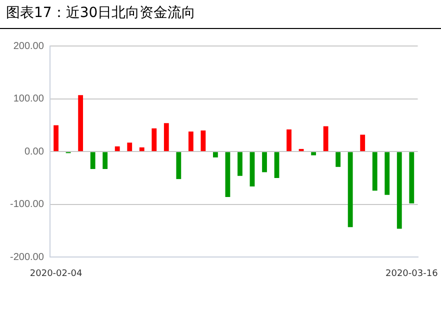  I want to click on y-tick-label: 100.00, so click(28, 99).